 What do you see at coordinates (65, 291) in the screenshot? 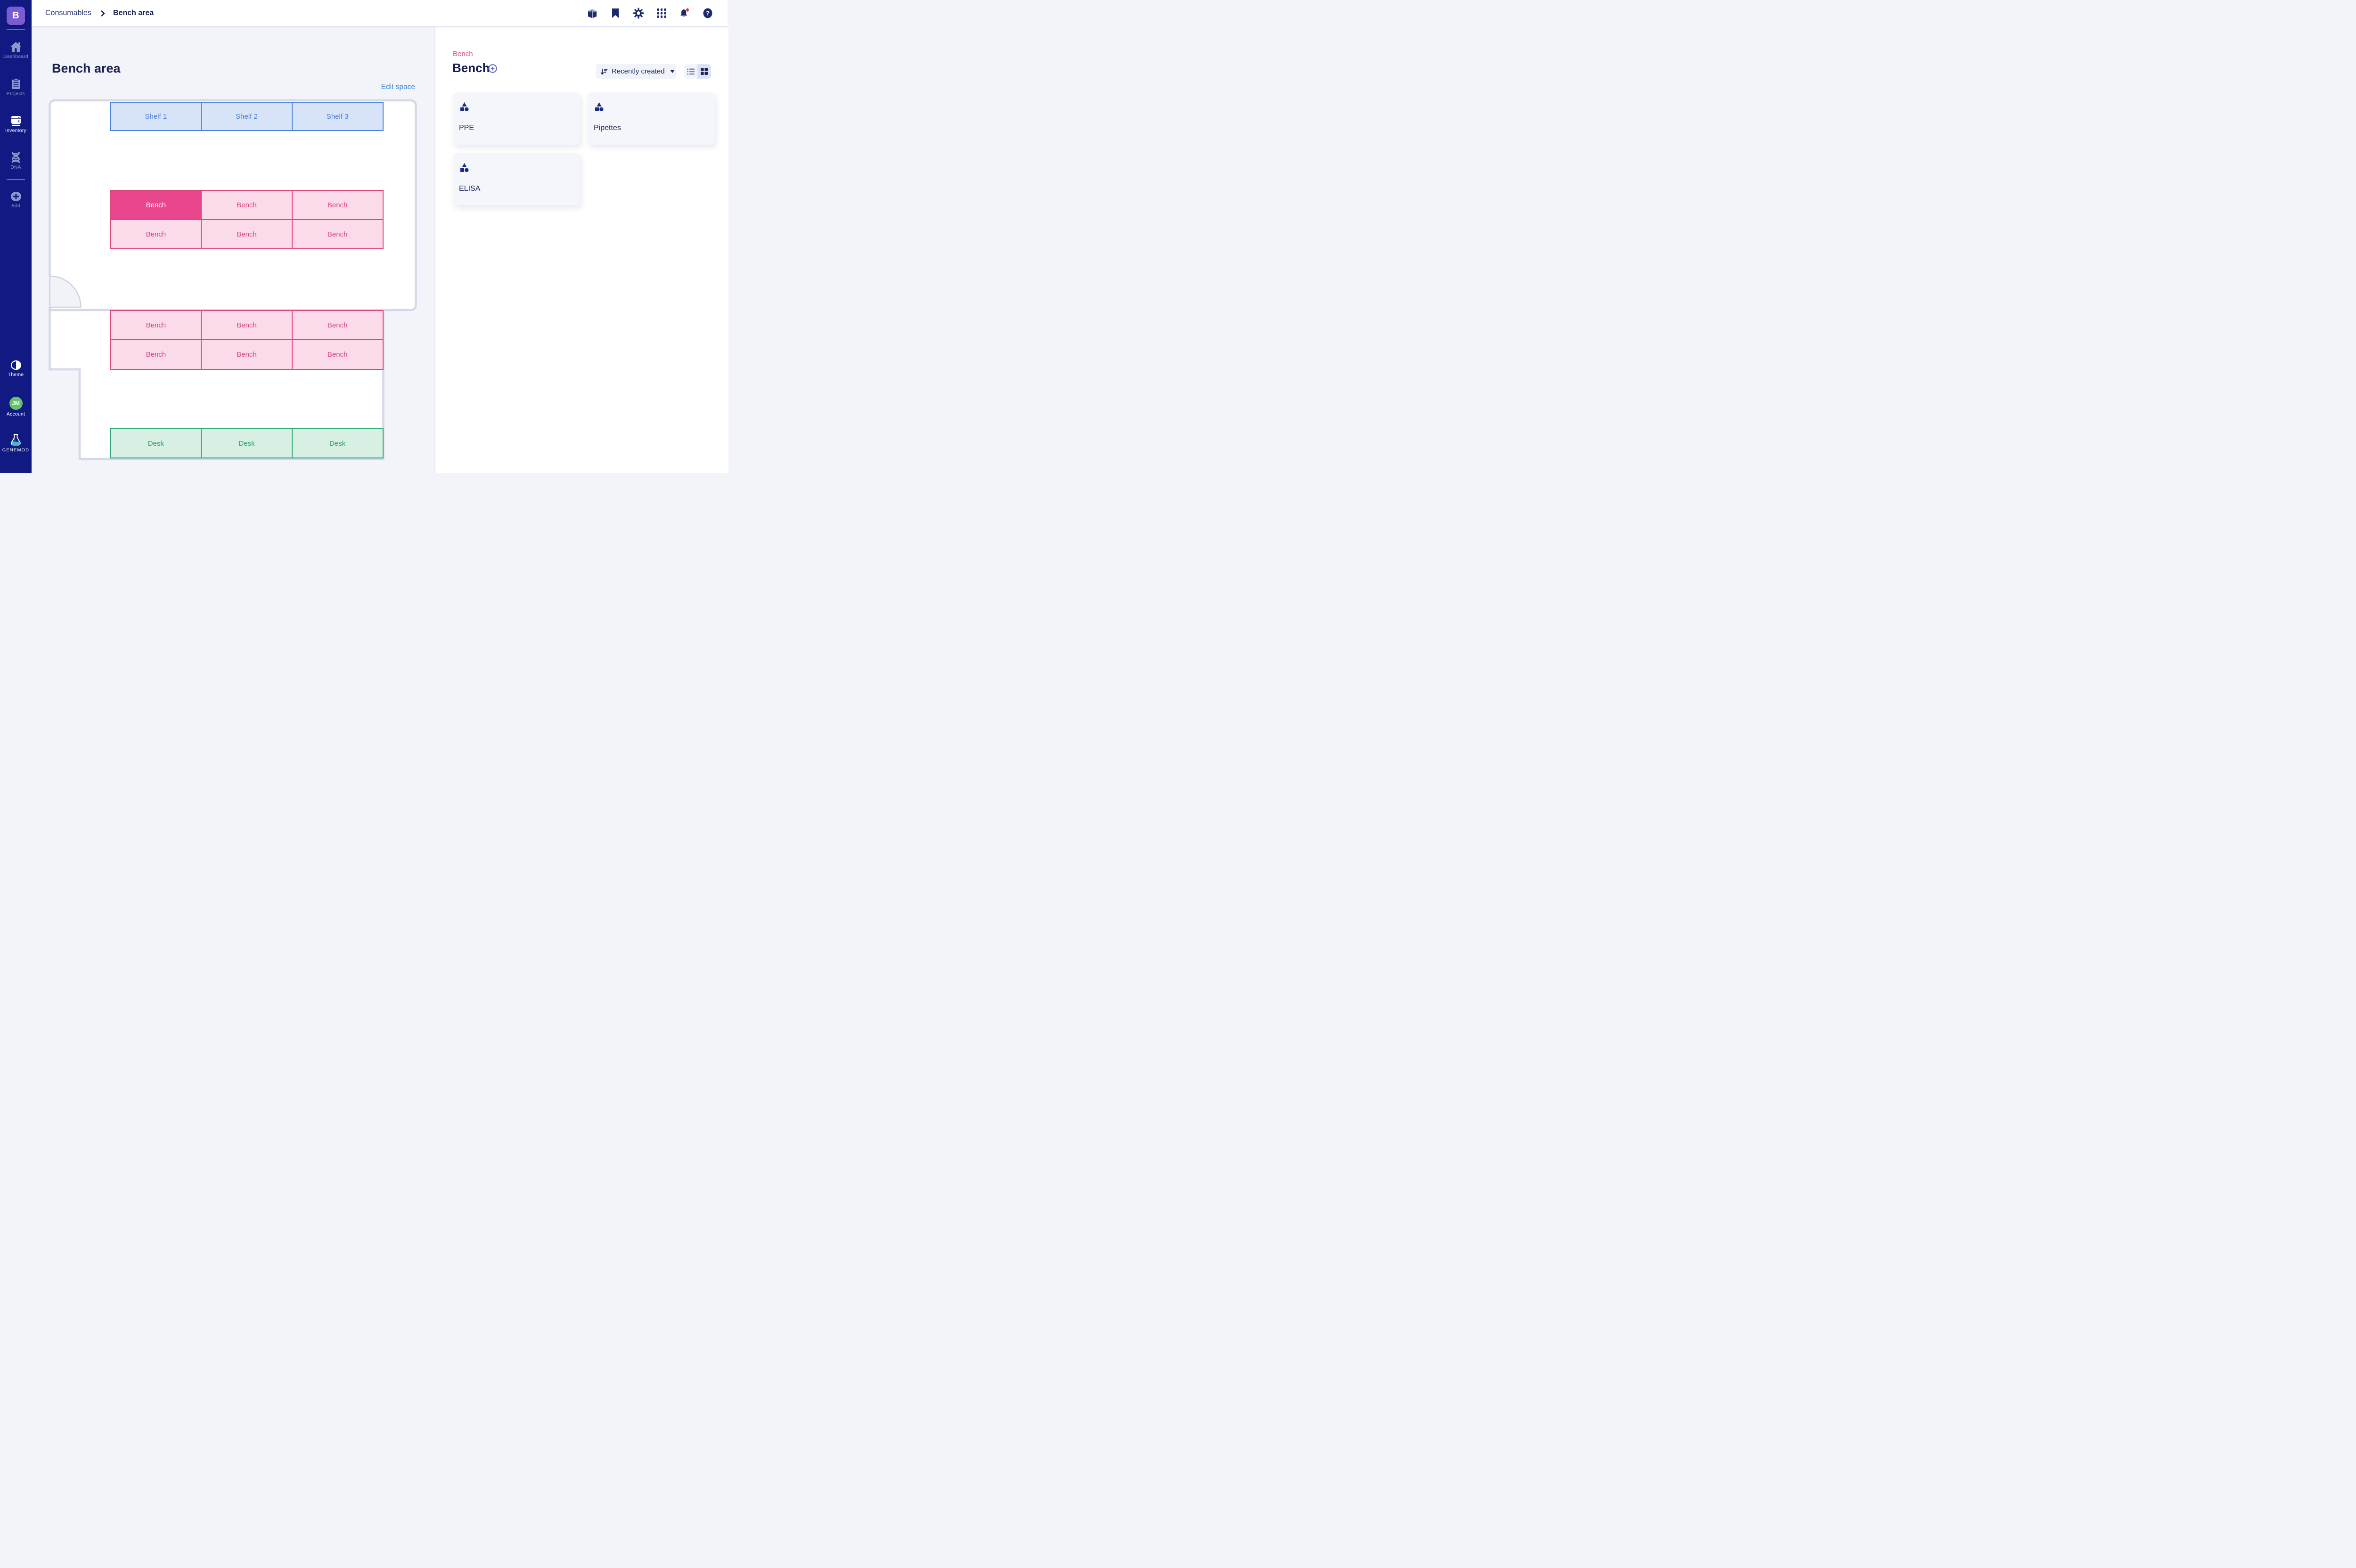
I see `door-swing-arc` at bounding box center [65, 291].